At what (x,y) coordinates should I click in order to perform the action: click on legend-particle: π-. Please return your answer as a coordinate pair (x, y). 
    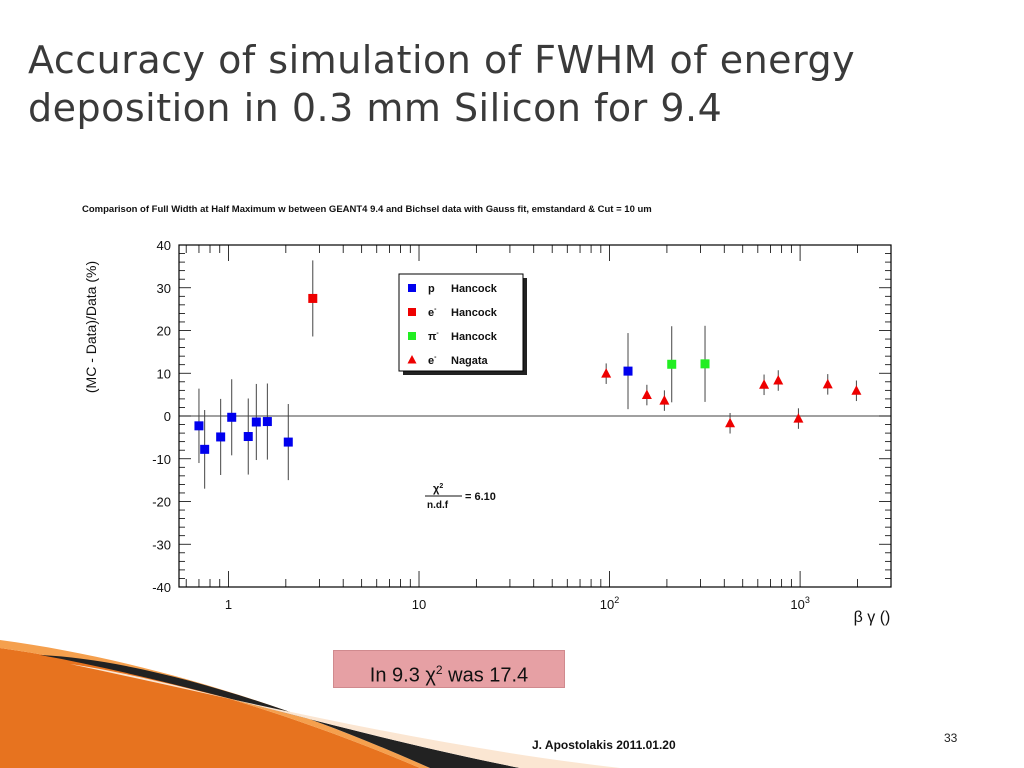
    Looking at the image, I should click on (433, 336).